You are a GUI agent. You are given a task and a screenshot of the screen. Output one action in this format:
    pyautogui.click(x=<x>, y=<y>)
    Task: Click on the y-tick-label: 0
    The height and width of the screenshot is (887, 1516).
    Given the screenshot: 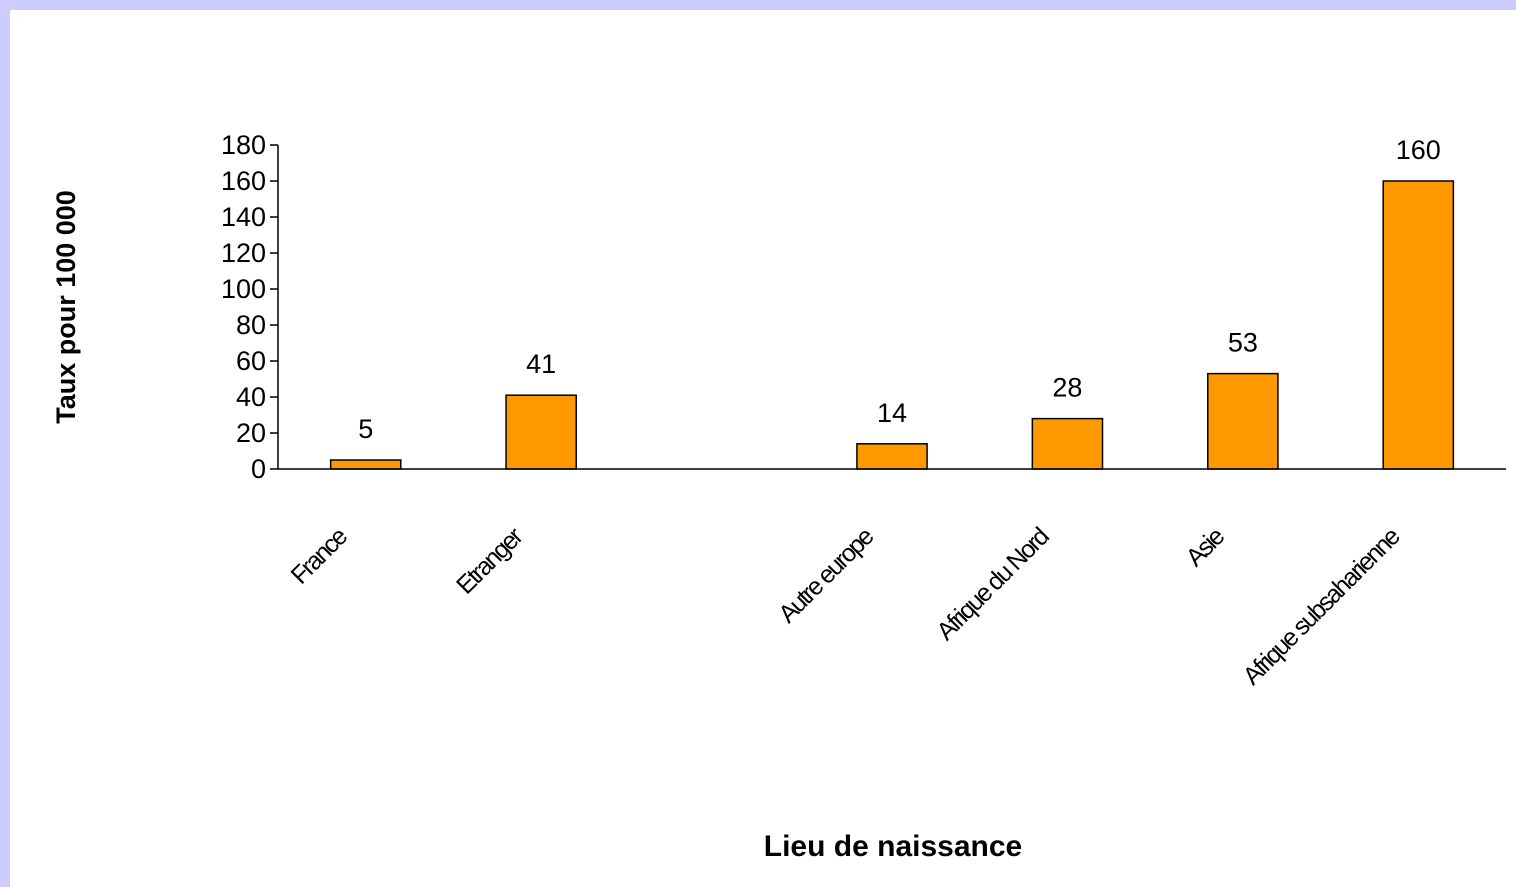 What is the action you would take?
    pyautogui.click(x=258, y=469)
    